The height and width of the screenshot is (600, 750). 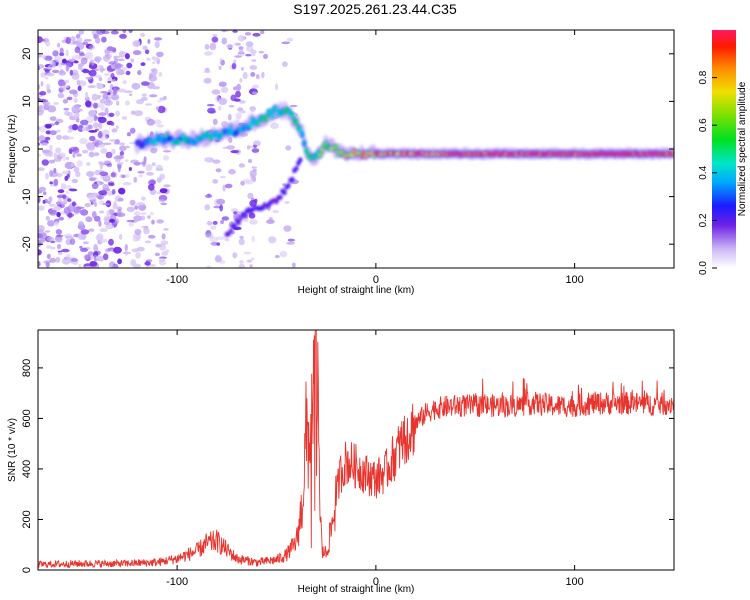 What do you see at coordinates (27, 418) in the screenshot?
I see `y-tick-label: 600` at bounding box center [27, 418].